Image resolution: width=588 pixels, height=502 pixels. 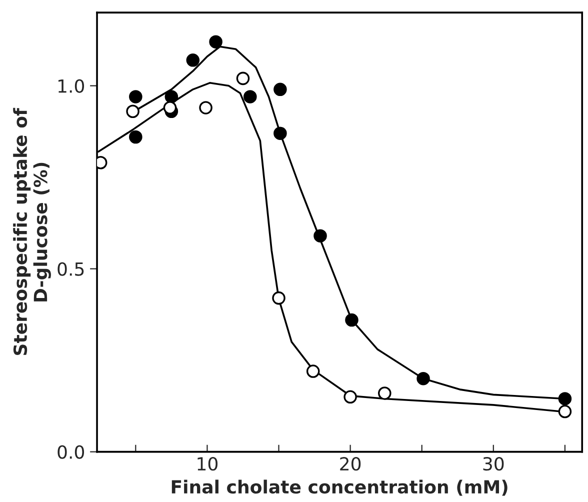 What do you see at coordinates (71, 86) in the screenshot?
I see `y-tick-label: 1.0` at bounding box center [71, 86].